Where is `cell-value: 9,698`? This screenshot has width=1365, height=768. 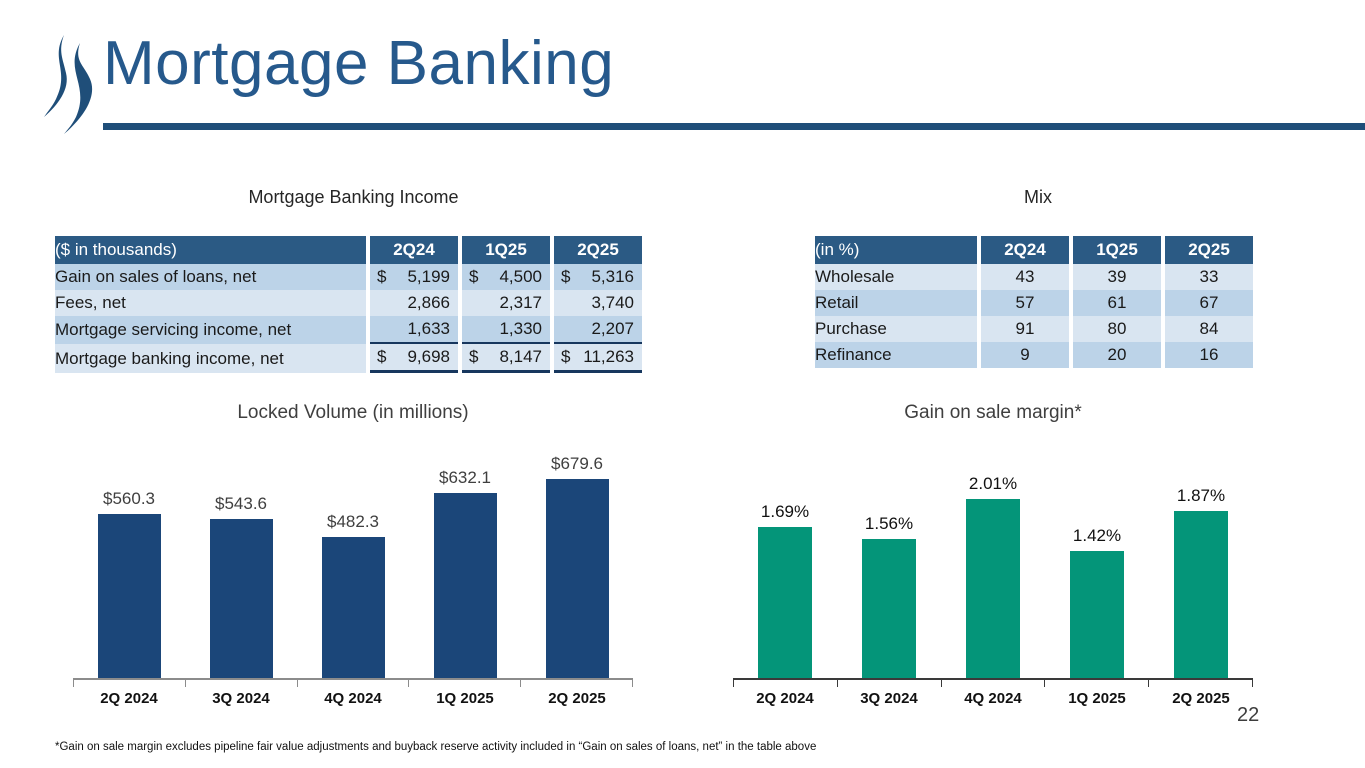
cell-value: 9,698 is located at coordinates (428, 356).